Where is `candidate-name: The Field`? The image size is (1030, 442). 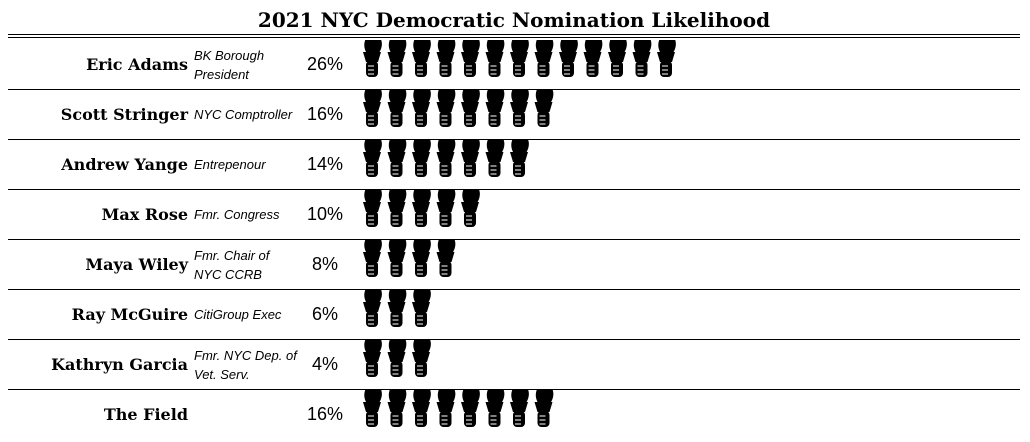
candidate-name: The Field is located at coordinates (145, 414).